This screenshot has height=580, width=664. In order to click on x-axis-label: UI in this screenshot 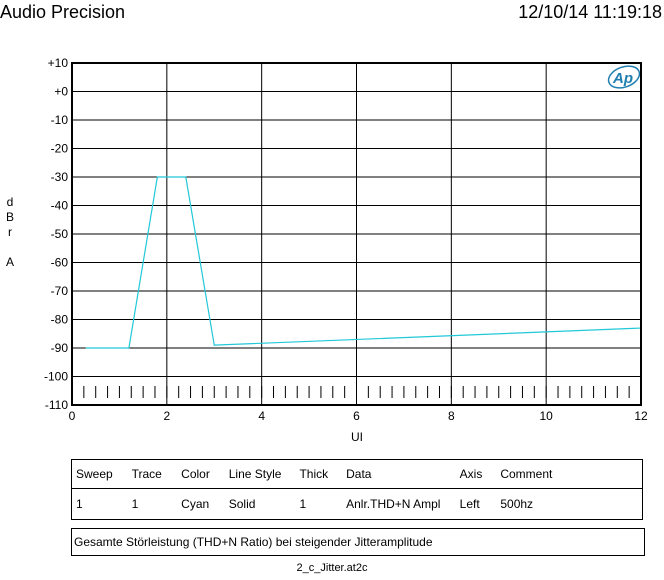, I will do `click(357, 437)`.